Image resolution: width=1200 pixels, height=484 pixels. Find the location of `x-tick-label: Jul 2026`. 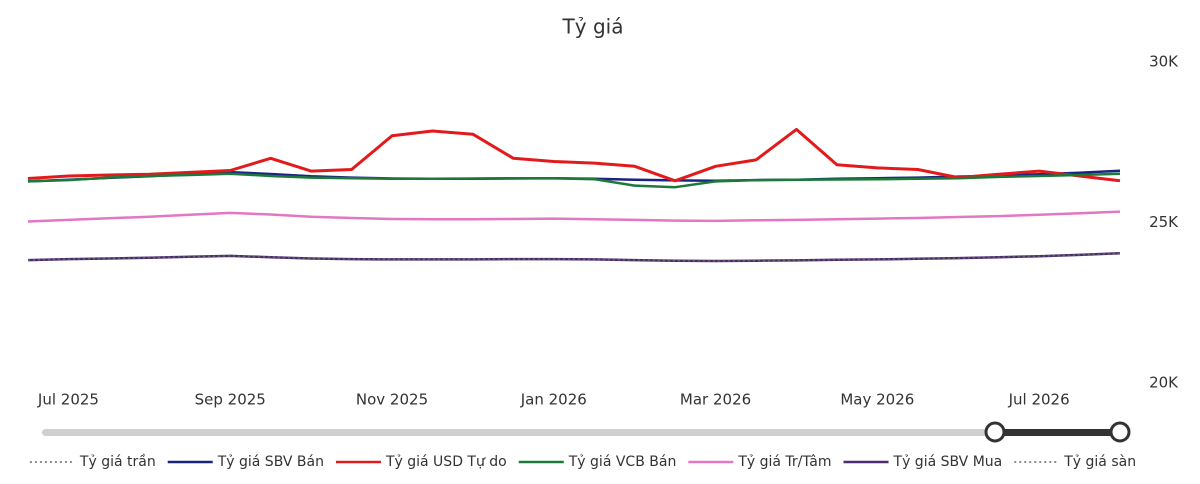

x-tick-label: Jul 2026 is located at coordinates (1039, 400).